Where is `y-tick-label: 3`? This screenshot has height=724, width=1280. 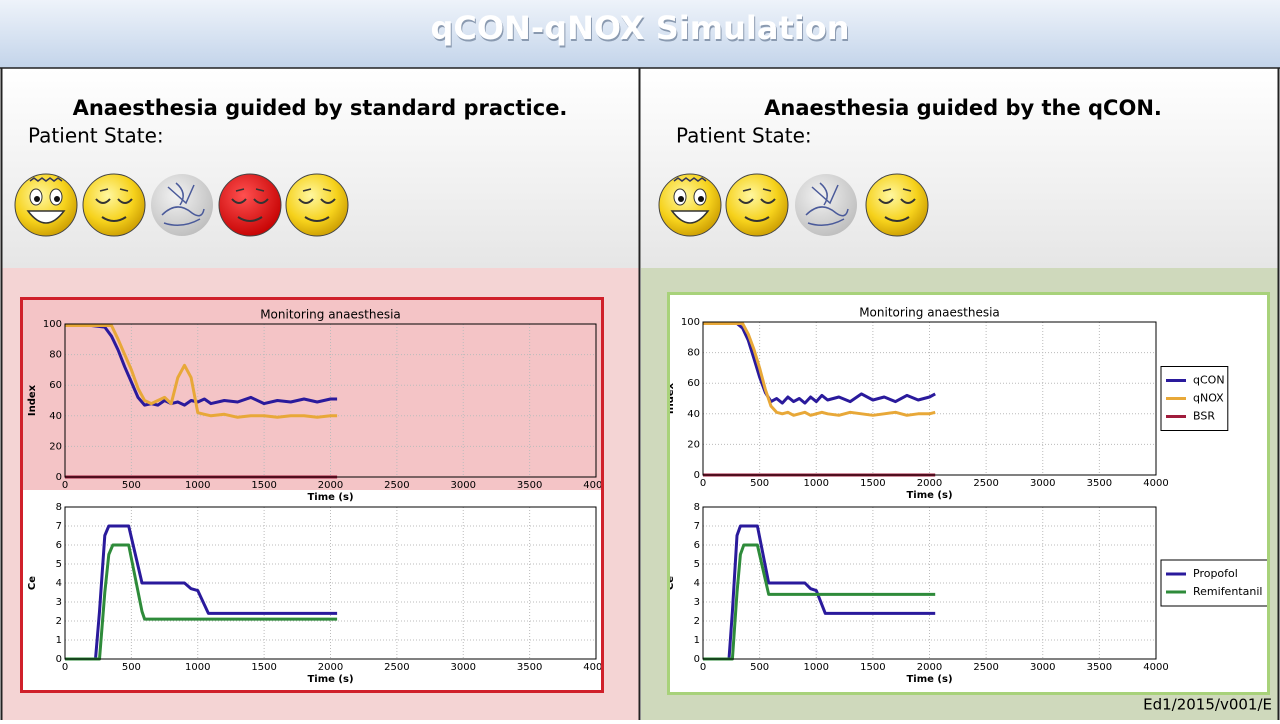
y-tick-label: 3 is located at coordinates (59, 602).